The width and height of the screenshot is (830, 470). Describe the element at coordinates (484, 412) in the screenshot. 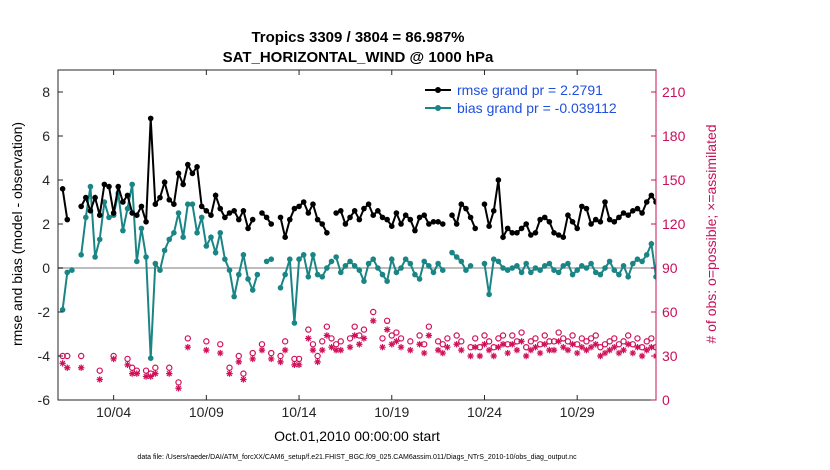

I see `x-tick-label: 10/24` at that location.